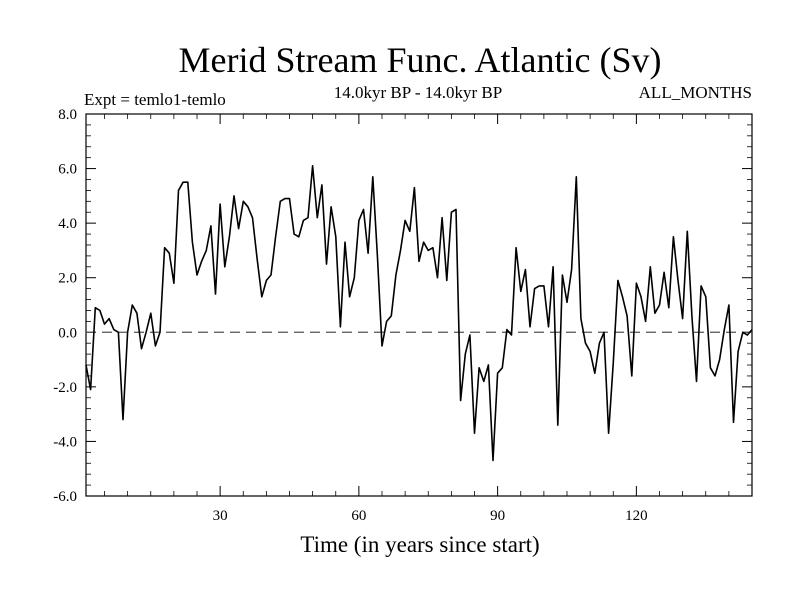 The width and height of the screenshot is (800, 600). Describe the element at coordinates (358, 516) in the screenshot. I see `x-tick-label: 60` at that location.